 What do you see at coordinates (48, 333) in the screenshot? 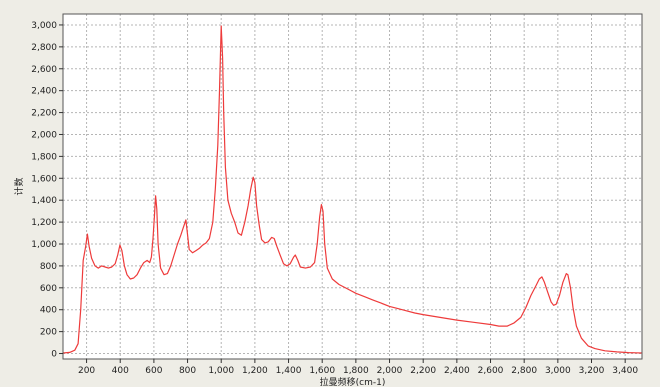
I see `y-tick-label: 200` at bounding box center [48, 333].